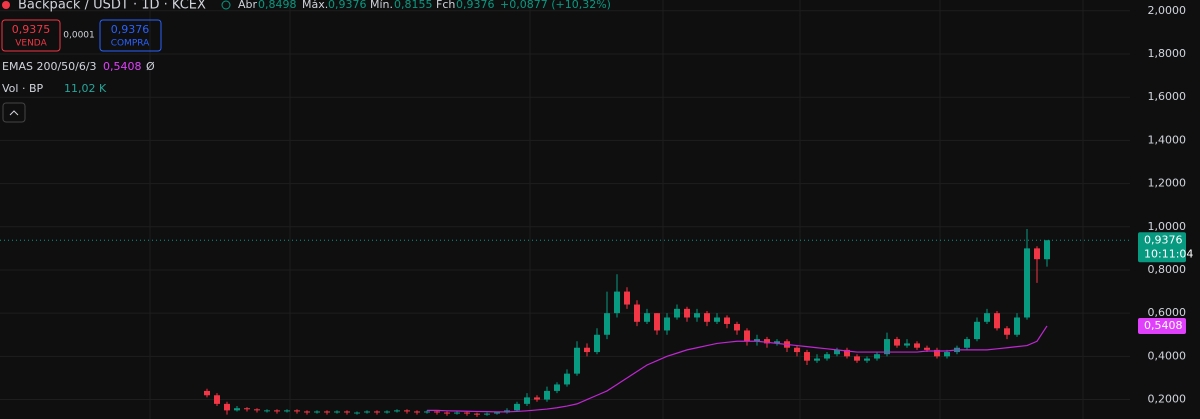 The height and width of the screenshot is (419, 1200). Describe the element at coordinates (31, 44) in the screenshot. I see `sell-label: VENDA` at that location.